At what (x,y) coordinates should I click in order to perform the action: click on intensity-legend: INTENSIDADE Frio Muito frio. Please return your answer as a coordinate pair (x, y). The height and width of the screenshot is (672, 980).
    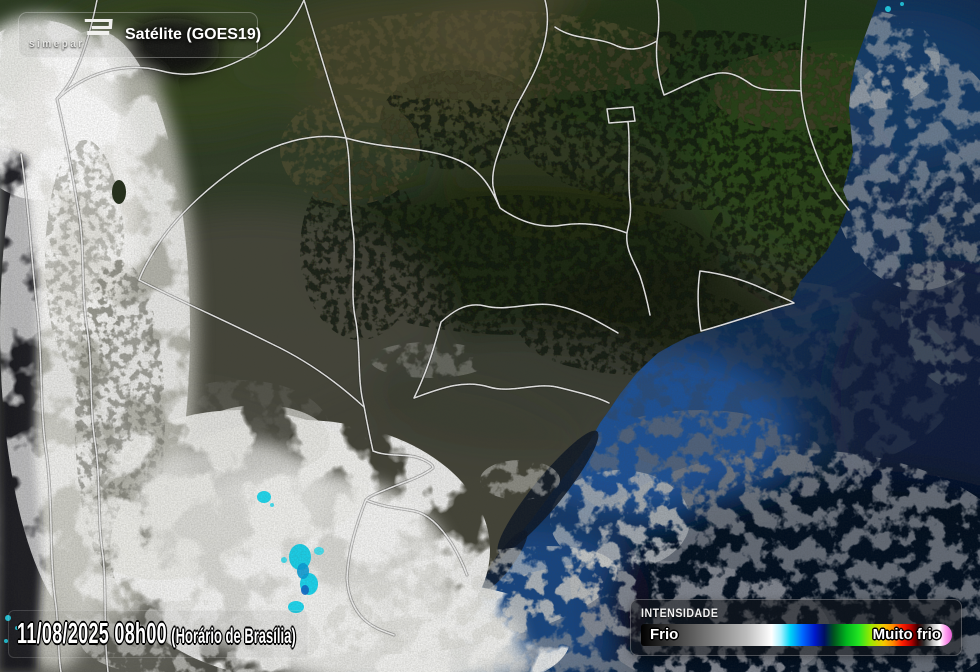
    Looking at the image, I should click on (796, 627).